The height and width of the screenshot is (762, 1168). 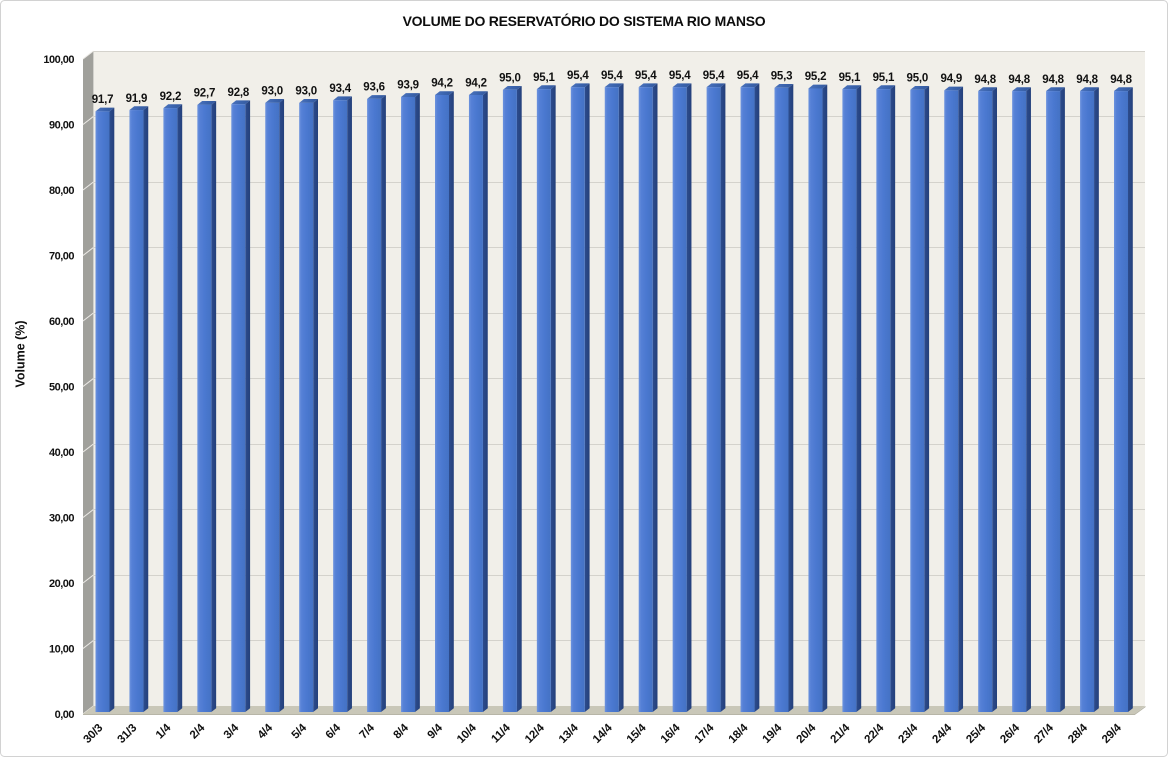 I want to click on svg-text: 70,00, so click(x=61, y=257).